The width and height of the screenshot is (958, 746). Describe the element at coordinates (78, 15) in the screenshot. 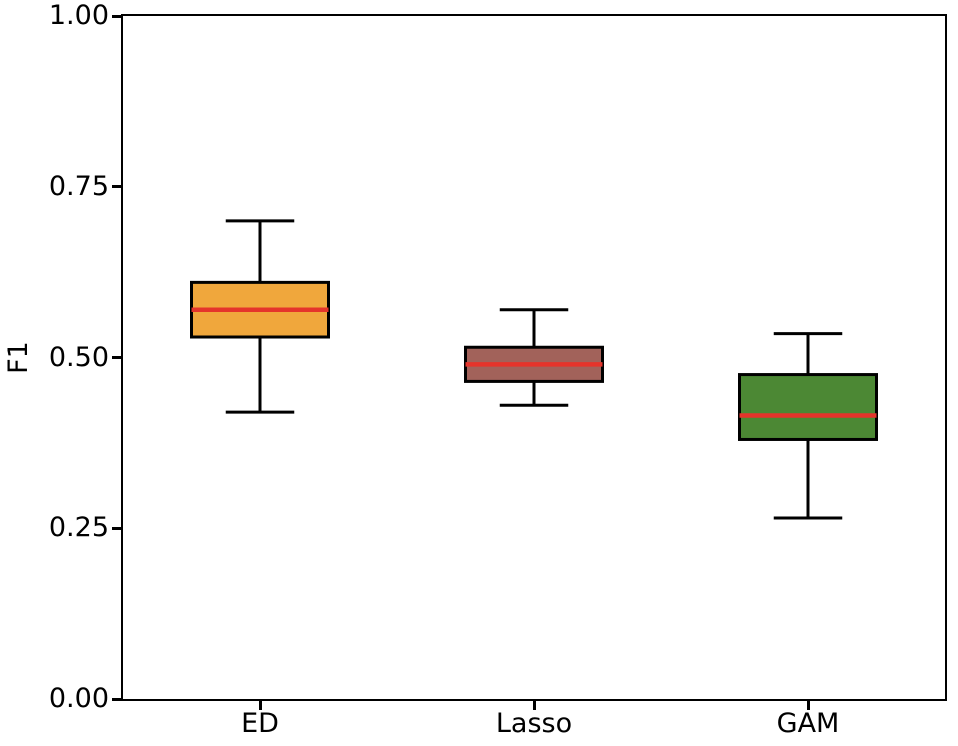

I see `y-tick-label: 1.00` at that location.